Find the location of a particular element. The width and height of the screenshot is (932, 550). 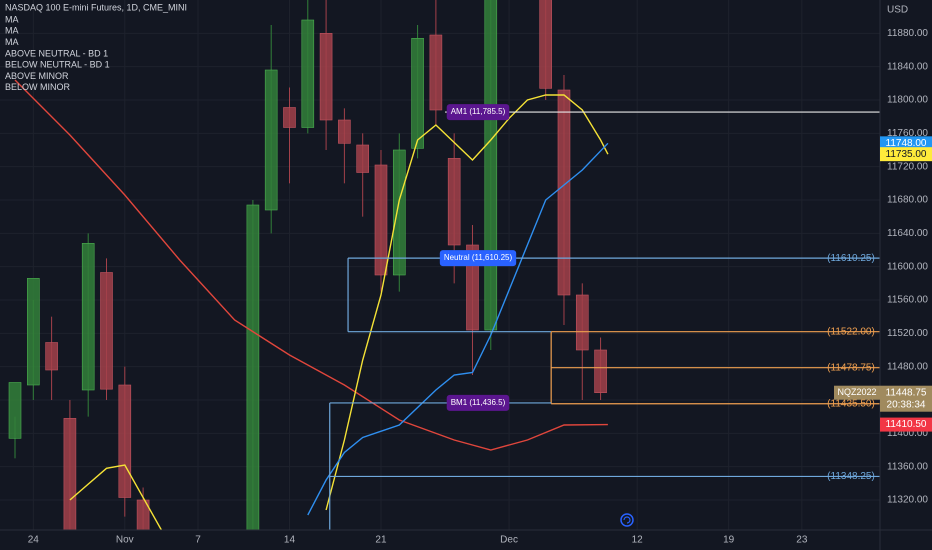

y-tick-label: 11600.00 is located at coordinates (907, 266).